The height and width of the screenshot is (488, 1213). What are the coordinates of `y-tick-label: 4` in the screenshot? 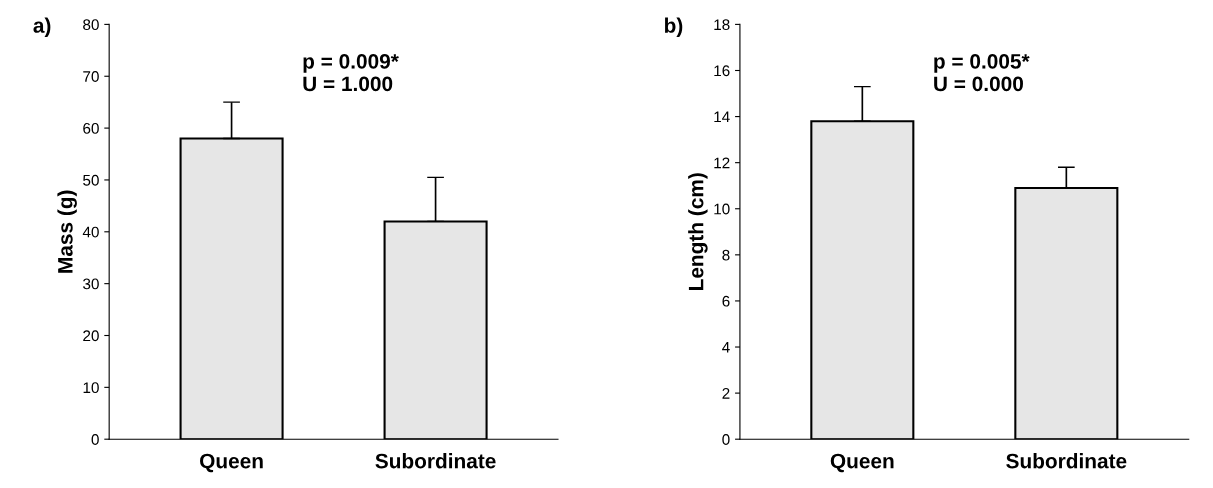 It's located at (726, 347).